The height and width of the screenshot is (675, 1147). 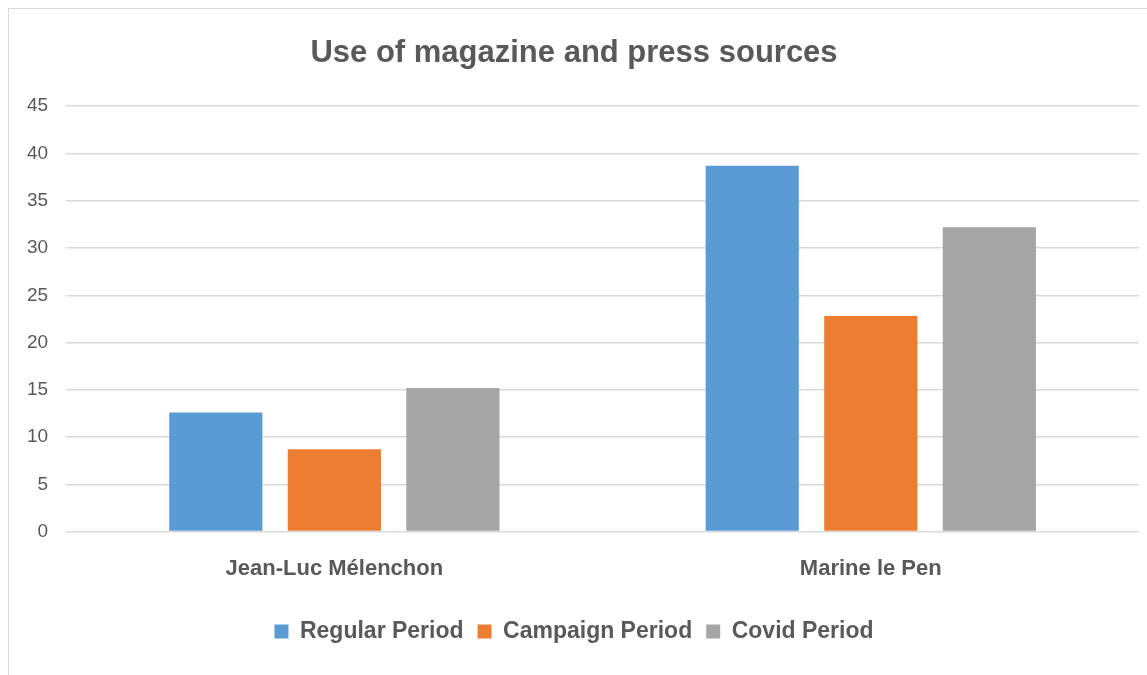 What do you see at coordinates (37, 341) in the screenshot?
I see `y-tick-label: 20` at bounding box center [37, 341].